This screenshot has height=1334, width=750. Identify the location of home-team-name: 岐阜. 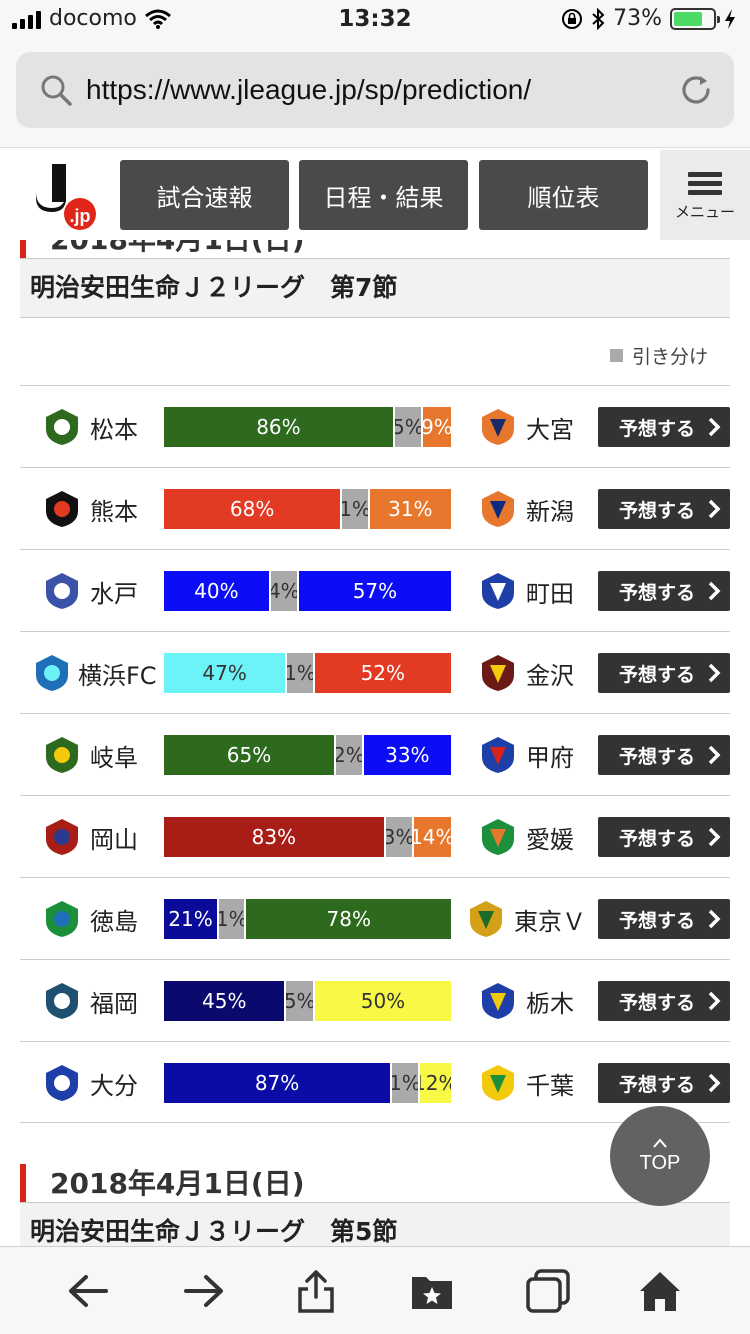
(114, 757).